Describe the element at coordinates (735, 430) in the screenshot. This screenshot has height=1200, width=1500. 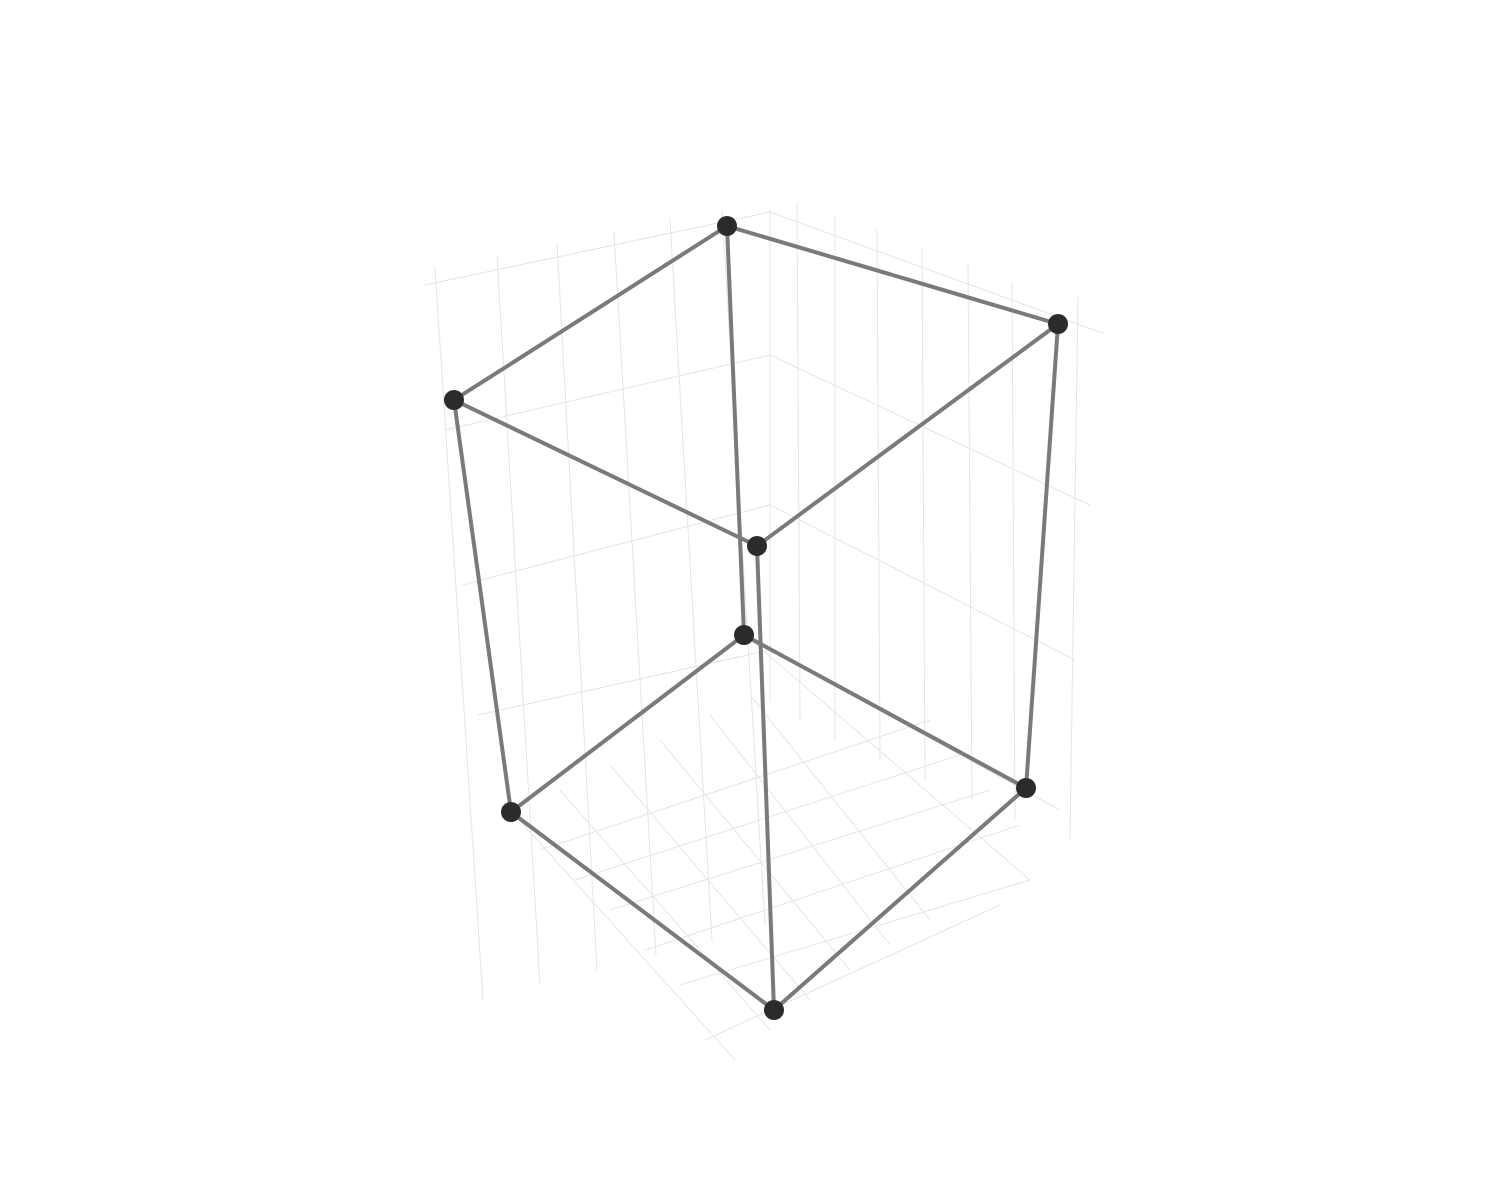
I see `edge-v1-v5` at that location.